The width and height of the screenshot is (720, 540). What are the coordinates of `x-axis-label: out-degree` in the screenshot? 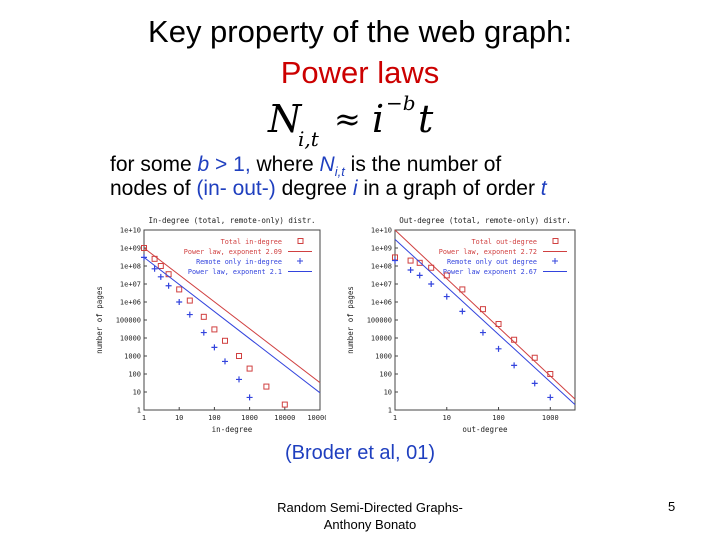 It's located at (485, 429).